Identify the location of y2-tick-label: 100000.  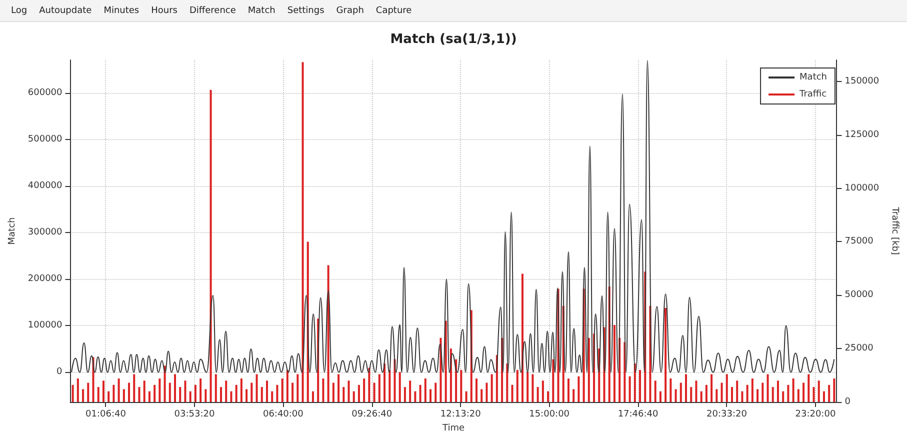
(862, 188).